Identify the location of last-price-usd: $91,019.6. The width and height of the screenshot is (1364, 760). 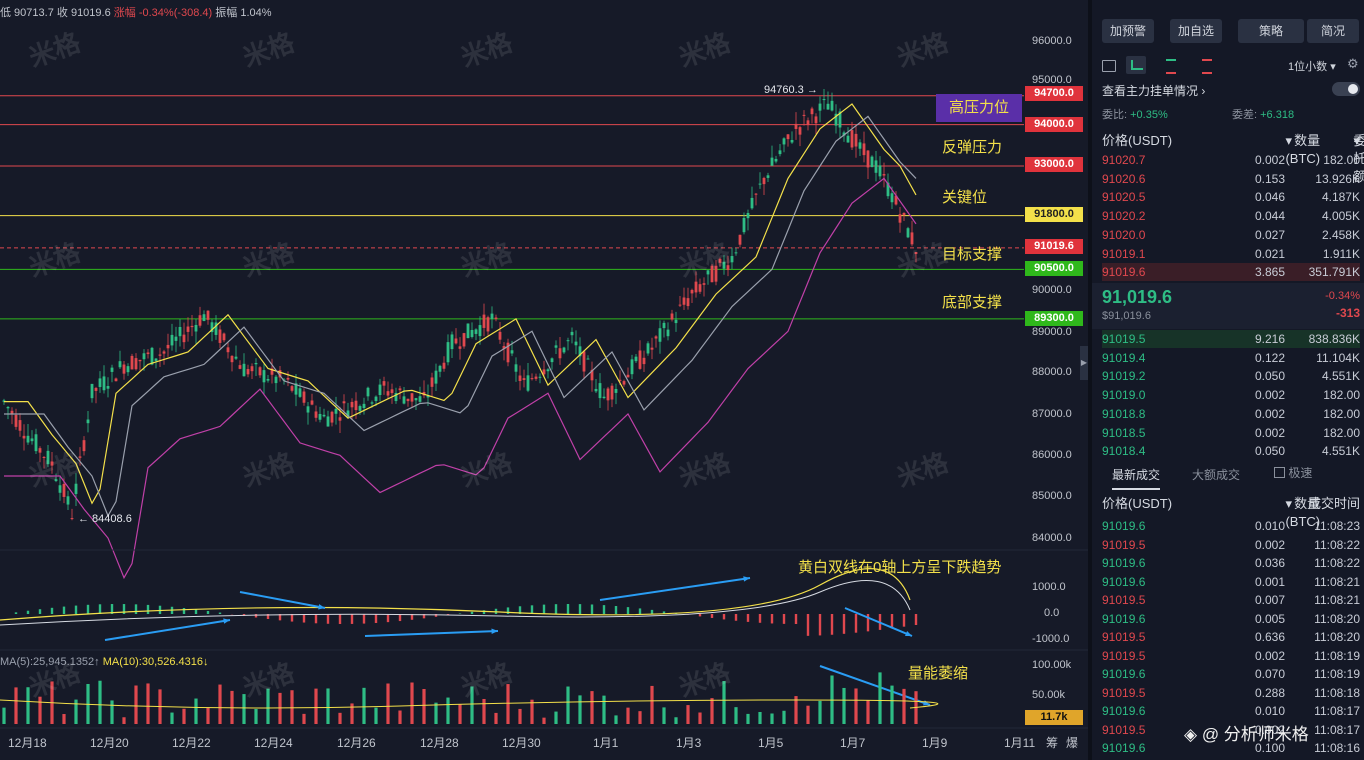
(1126, 316).